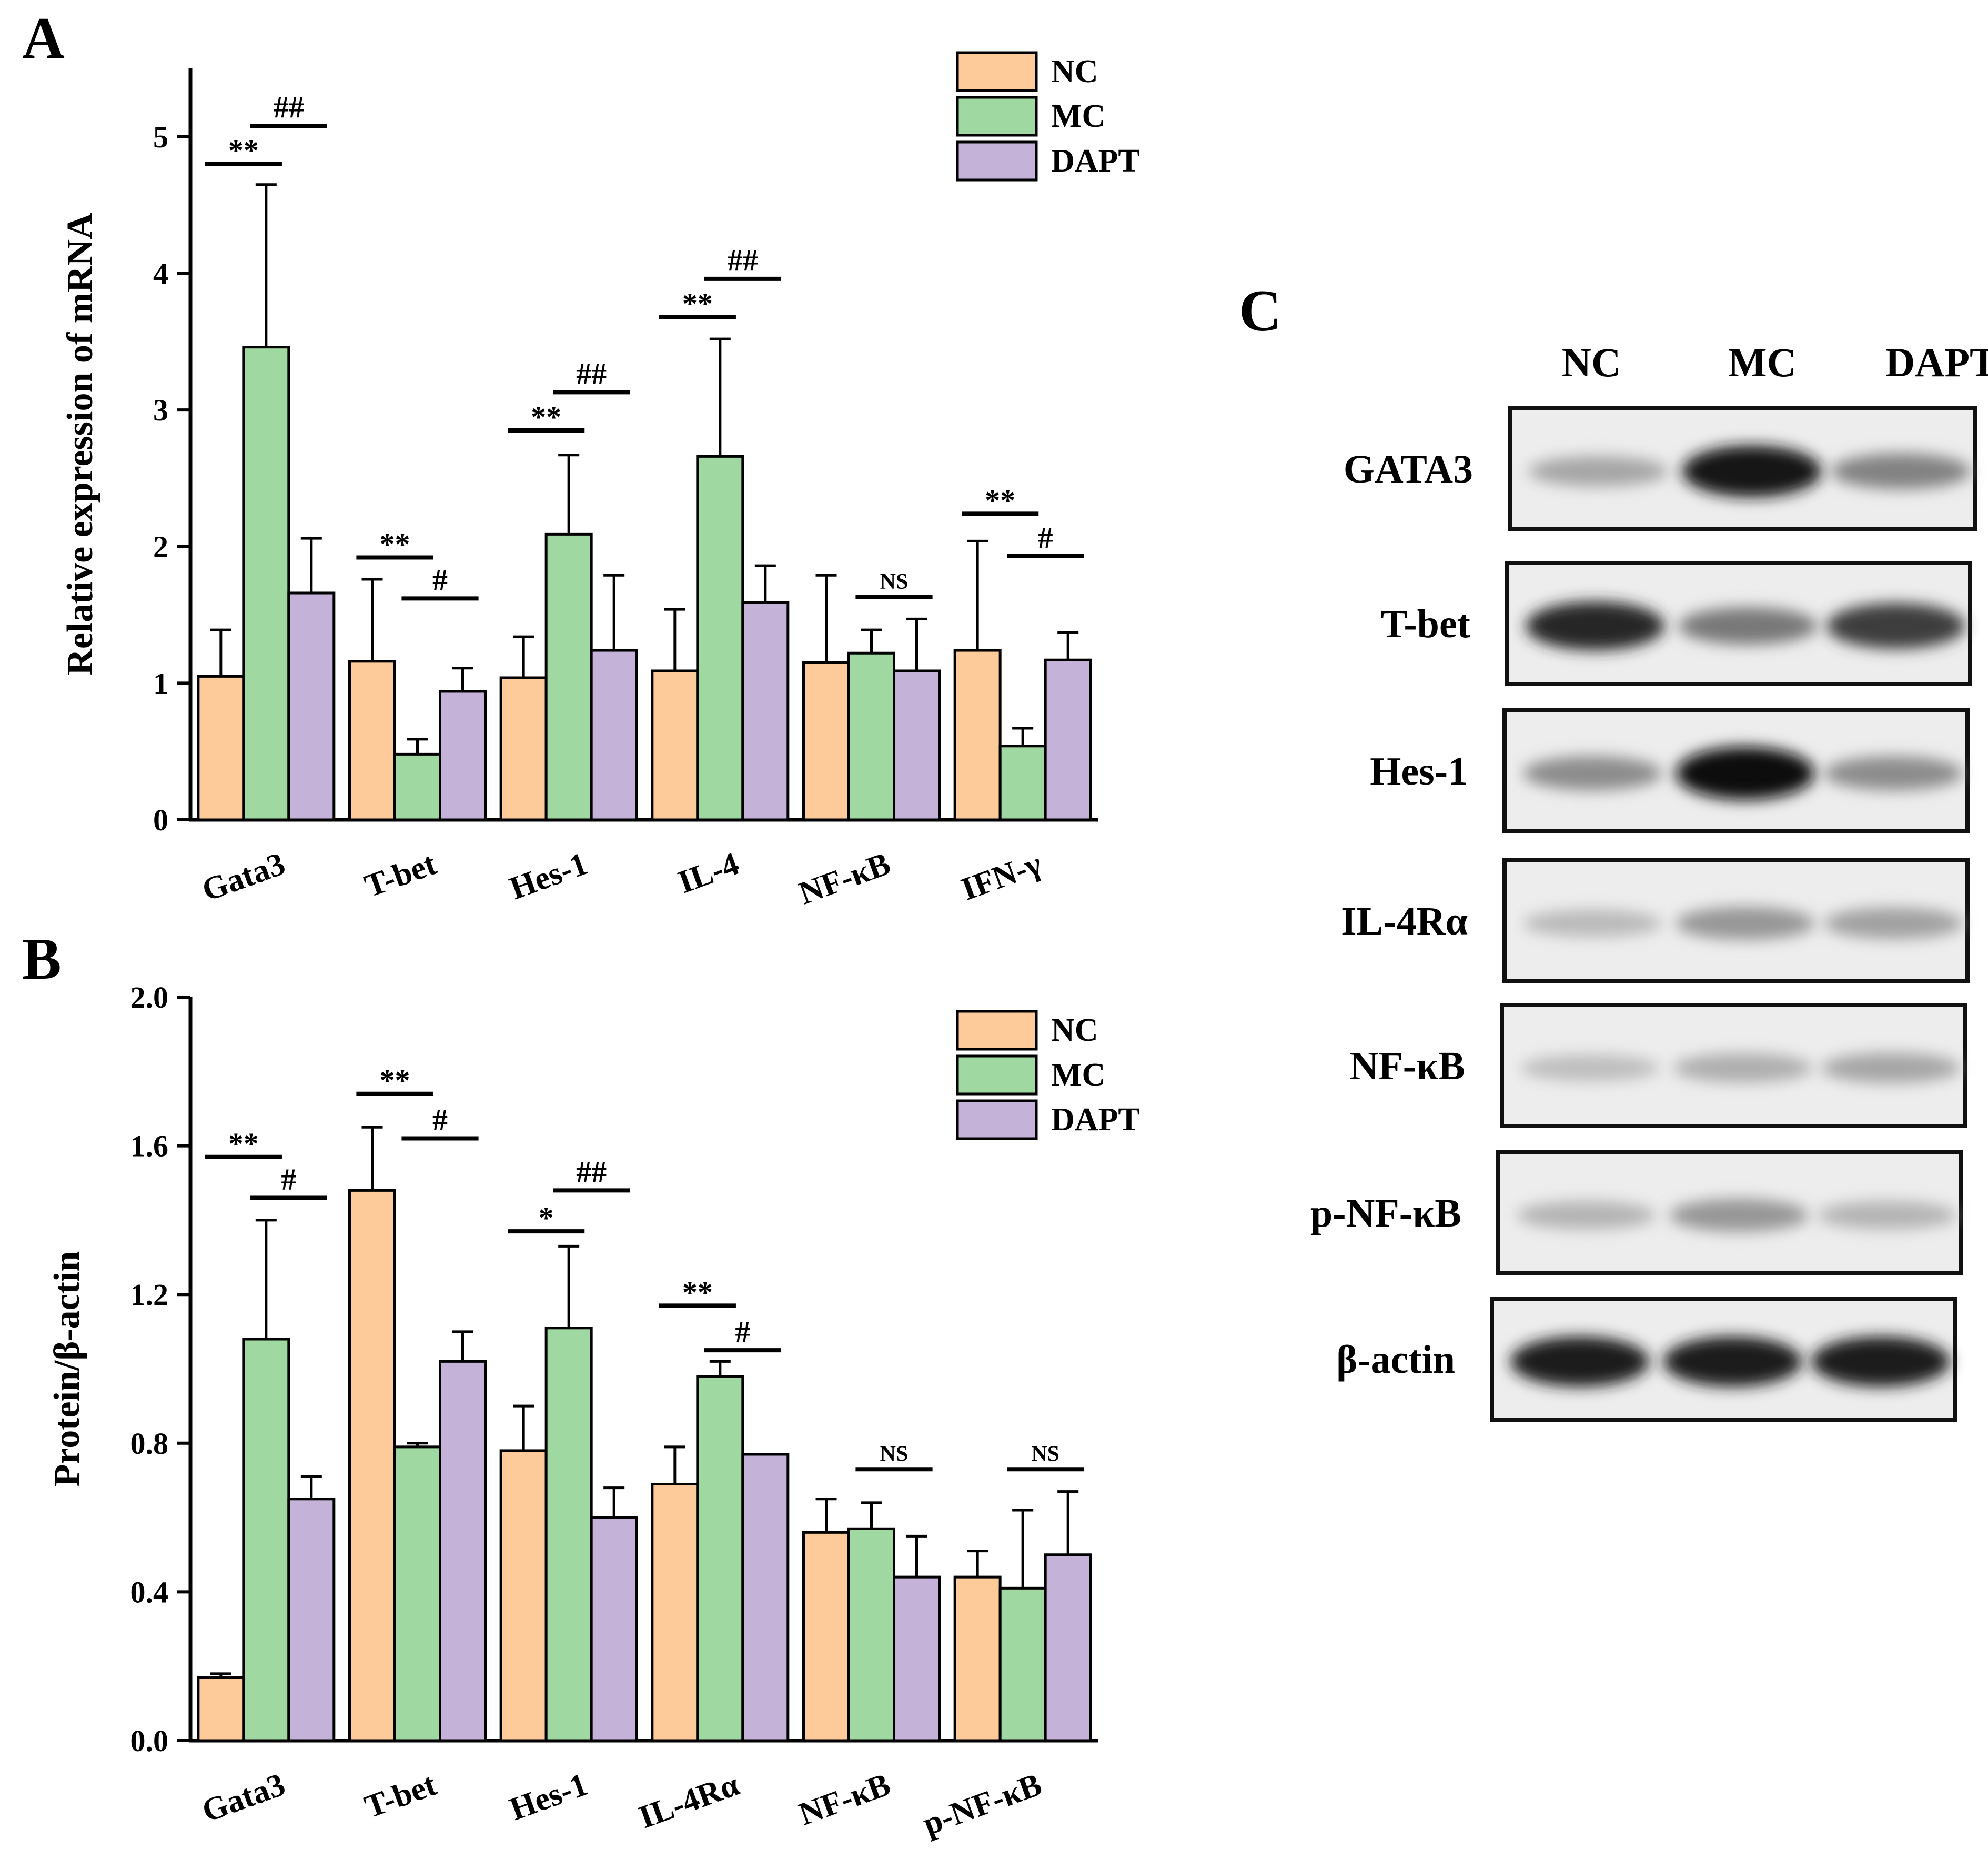  I want to click on blot-column-label: DAPT, so click(1937, 362).